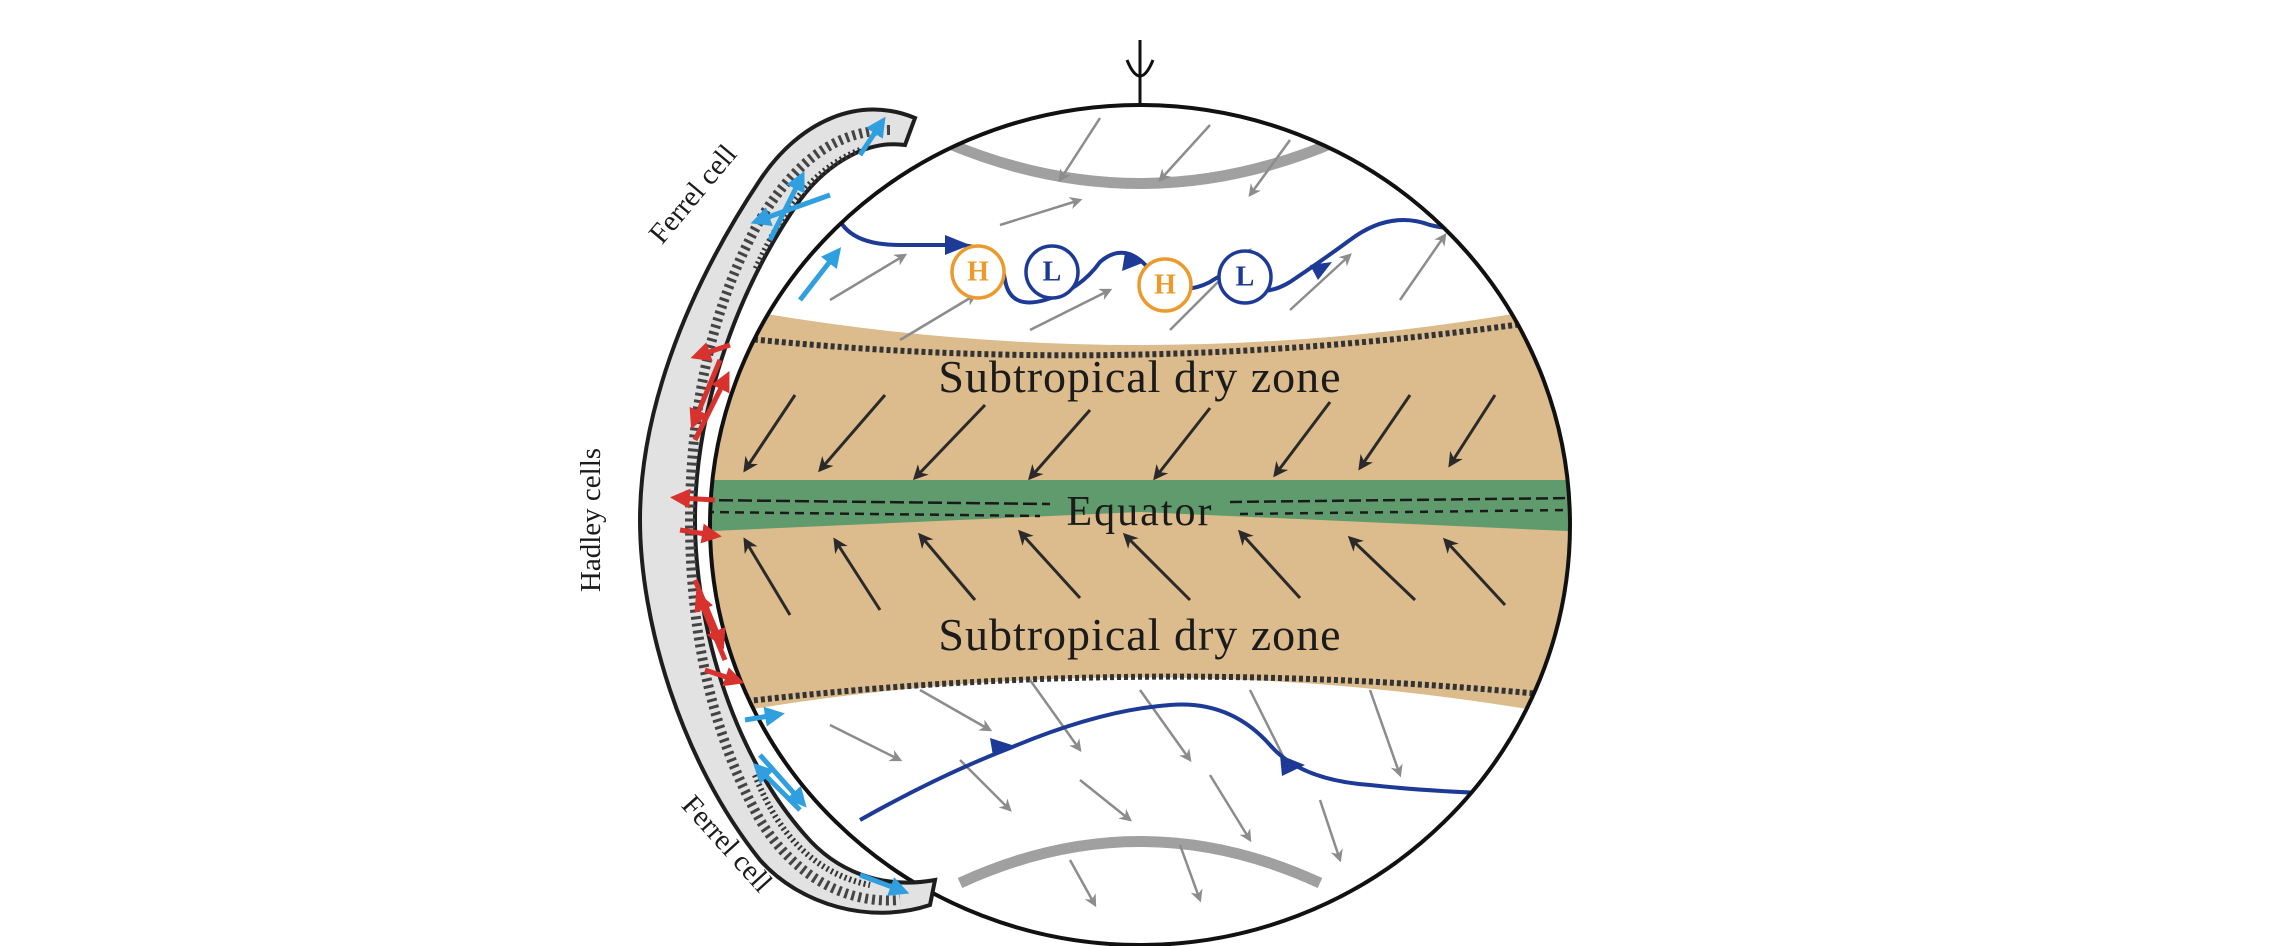 This screenshot has width=2276, height=946. I want to click on high-pressure-2-label: H, so click(1165, 285).